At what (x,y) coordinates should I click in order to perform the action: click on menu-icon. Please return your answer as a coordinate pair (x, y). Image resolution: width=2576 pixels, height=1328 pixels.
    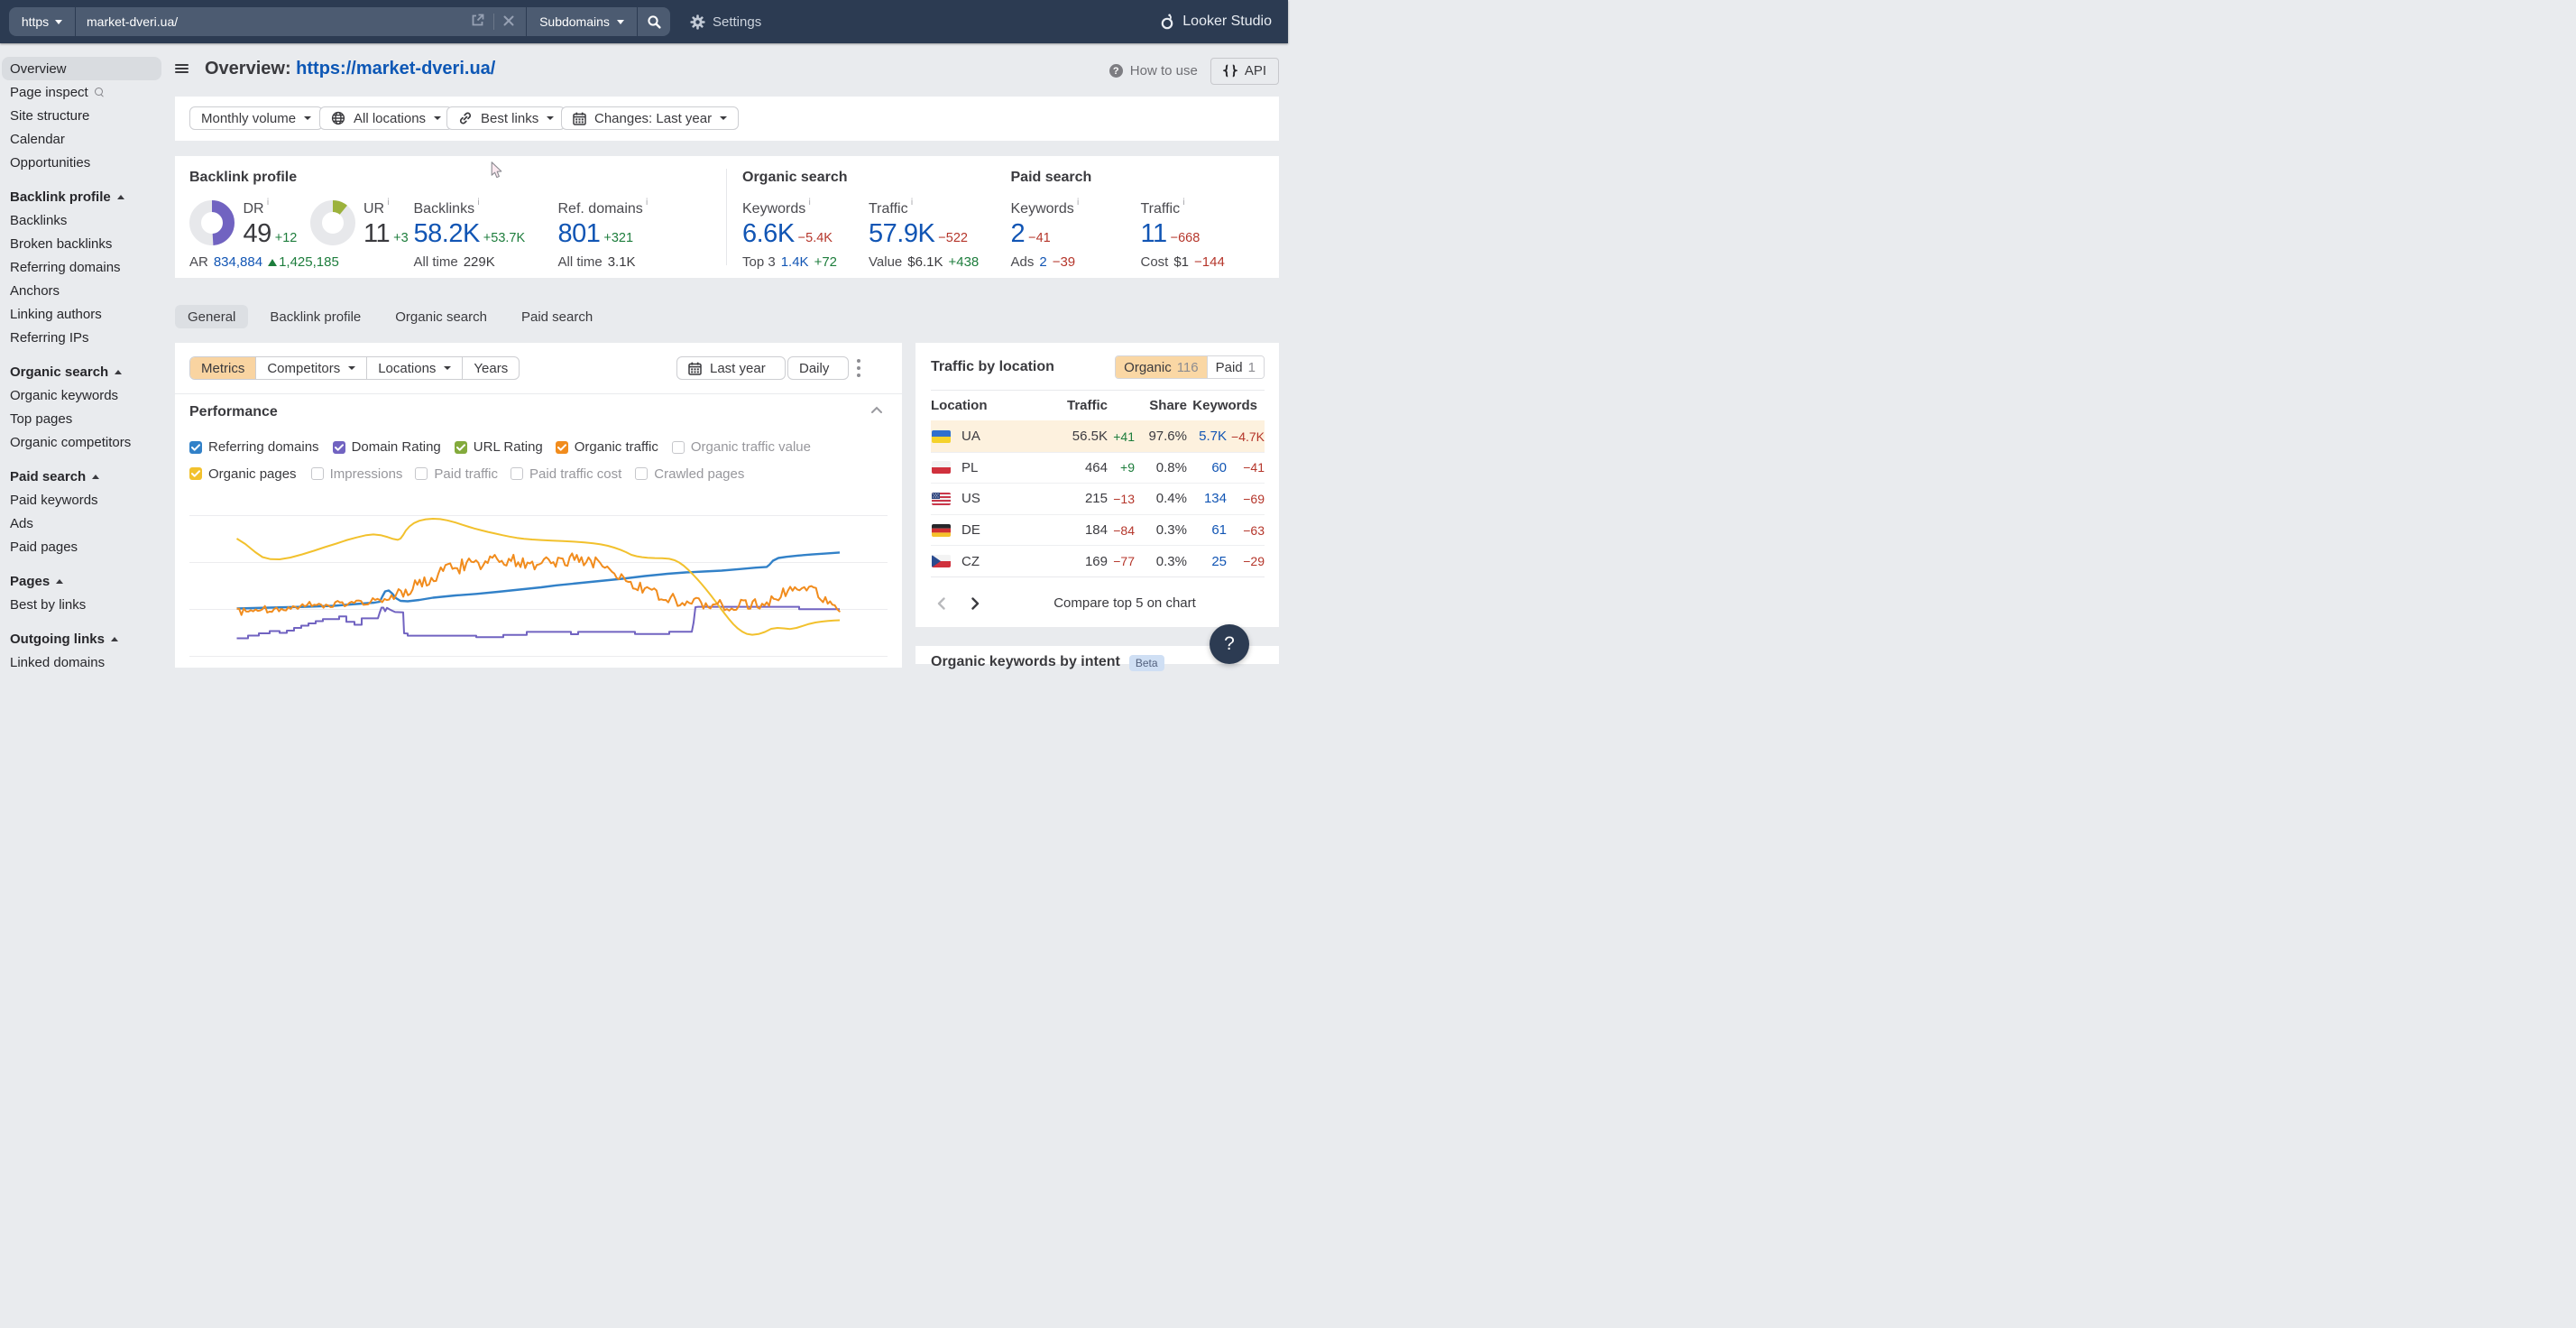
    Looking at the image, I should click on (182, 68).